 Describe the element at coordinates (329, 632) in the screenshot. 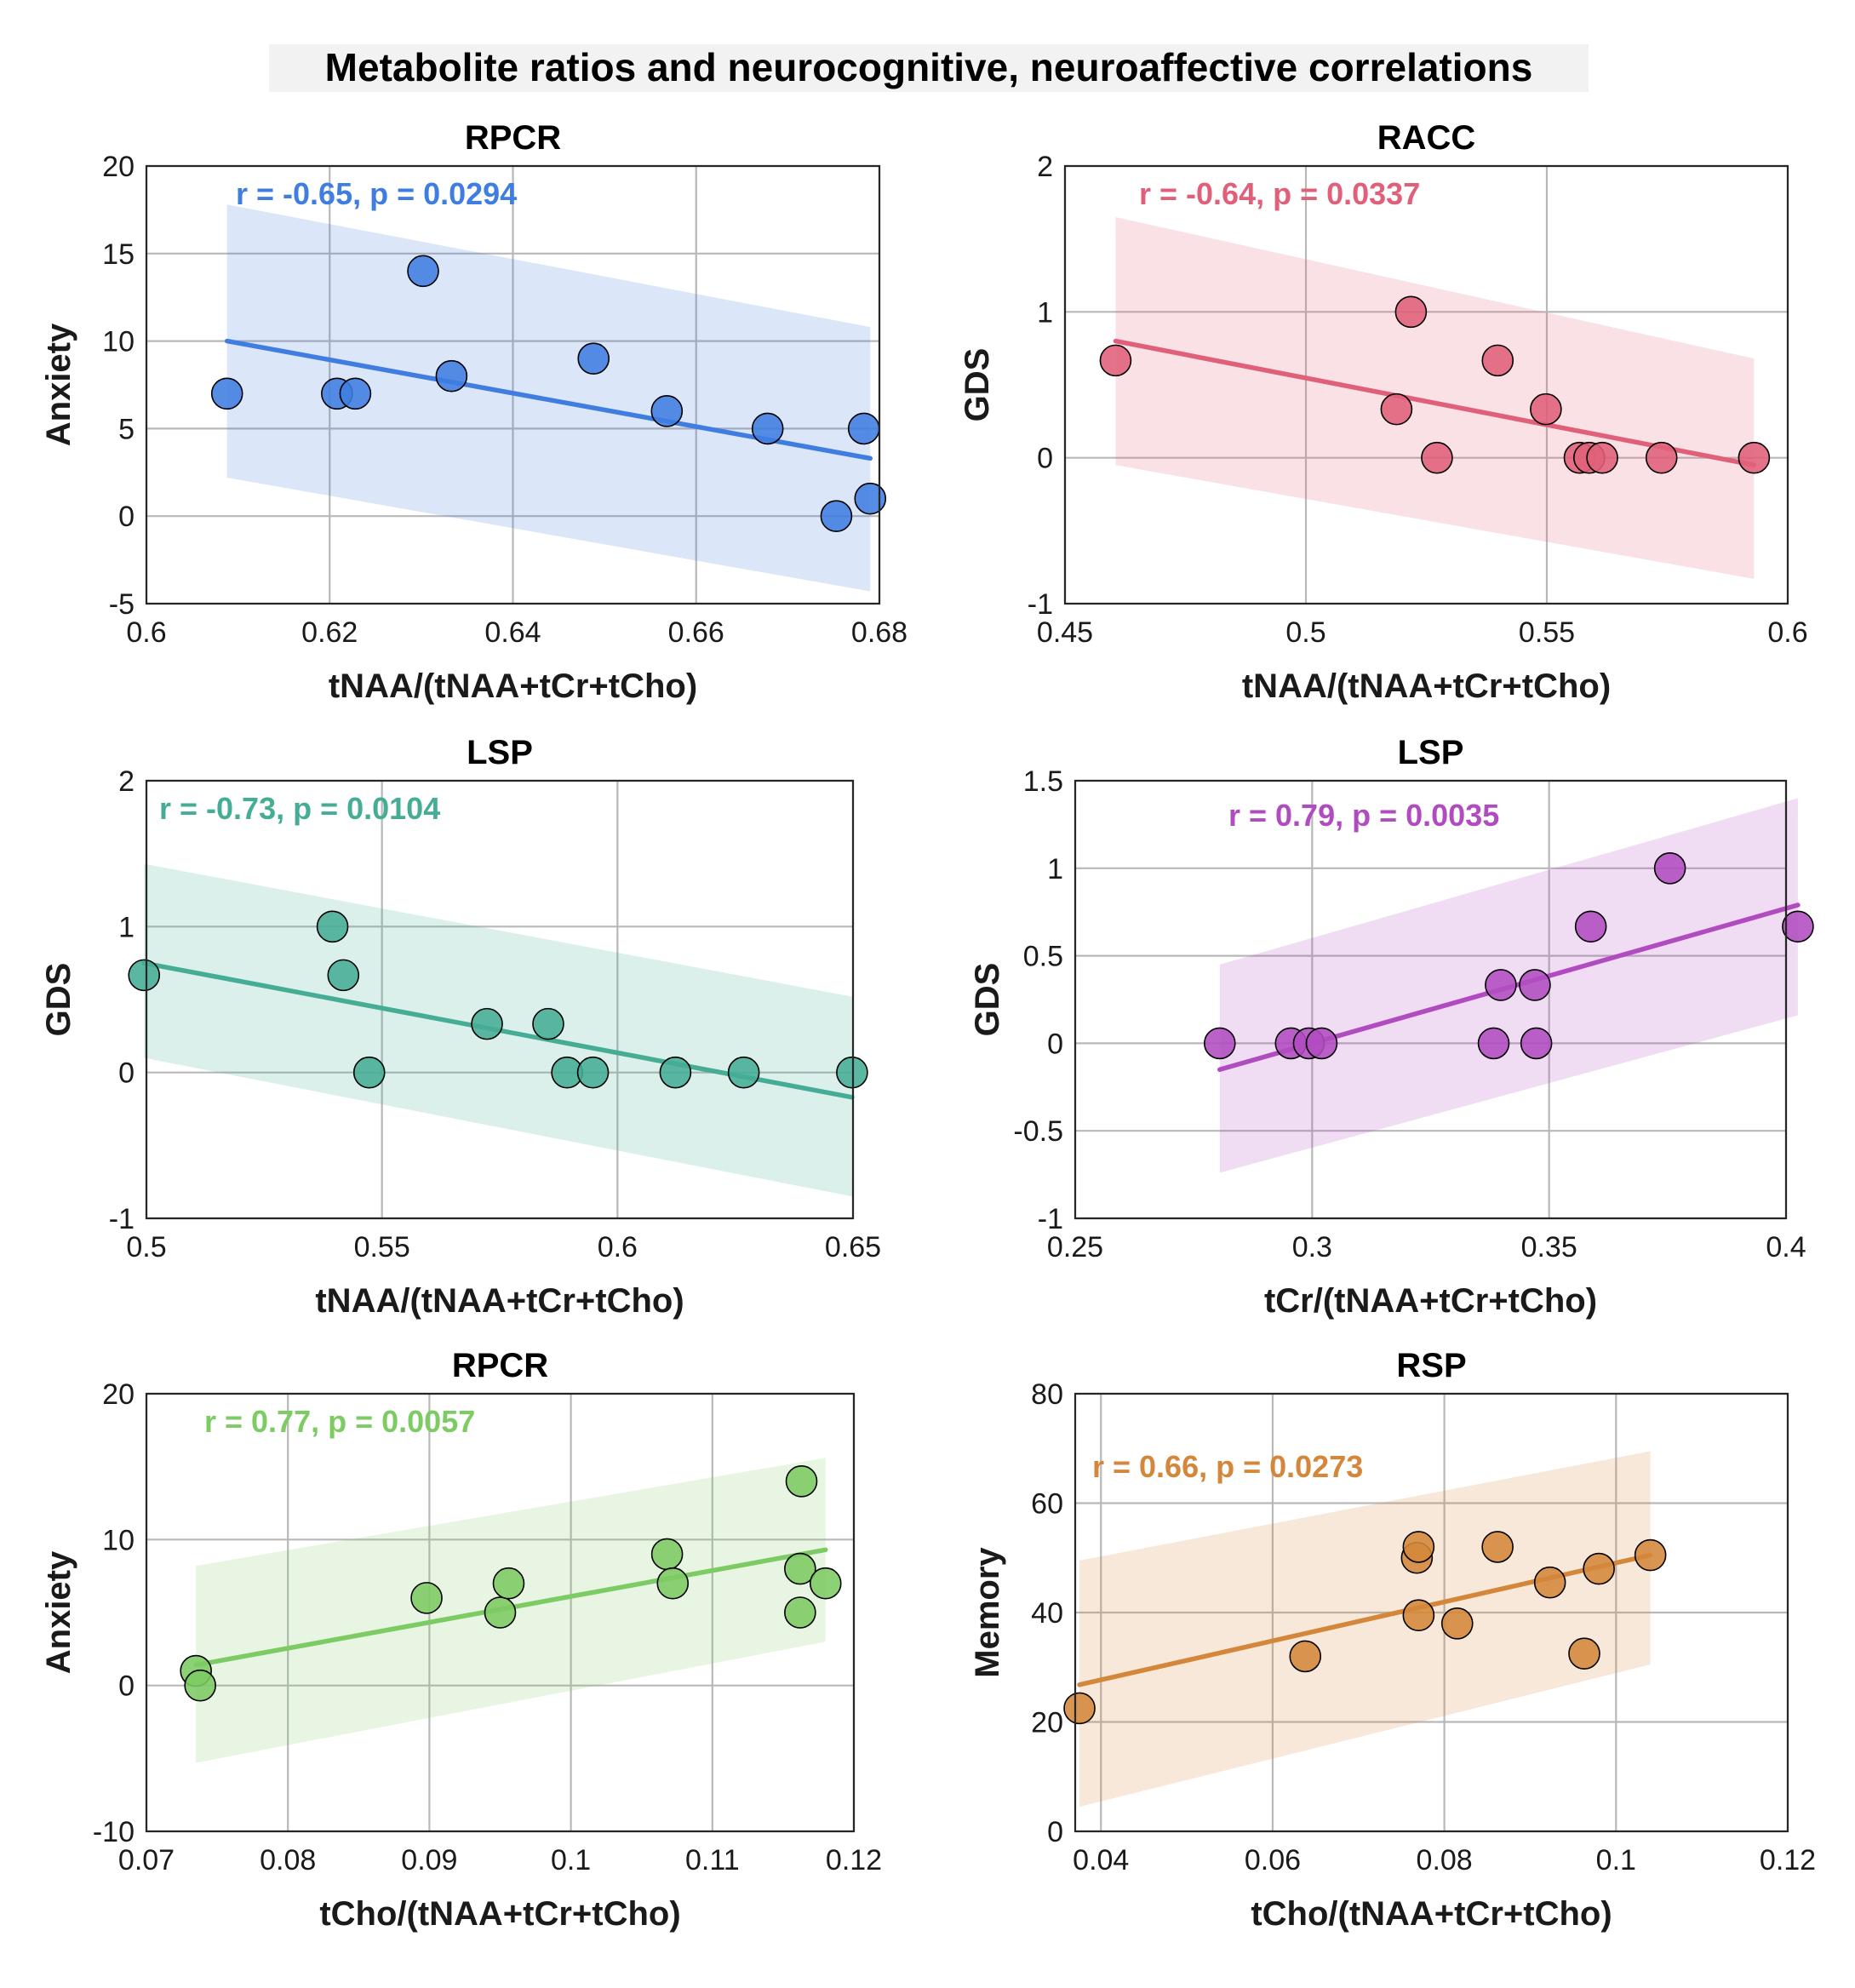

I see `x-tick-label: 0.62` at that location.